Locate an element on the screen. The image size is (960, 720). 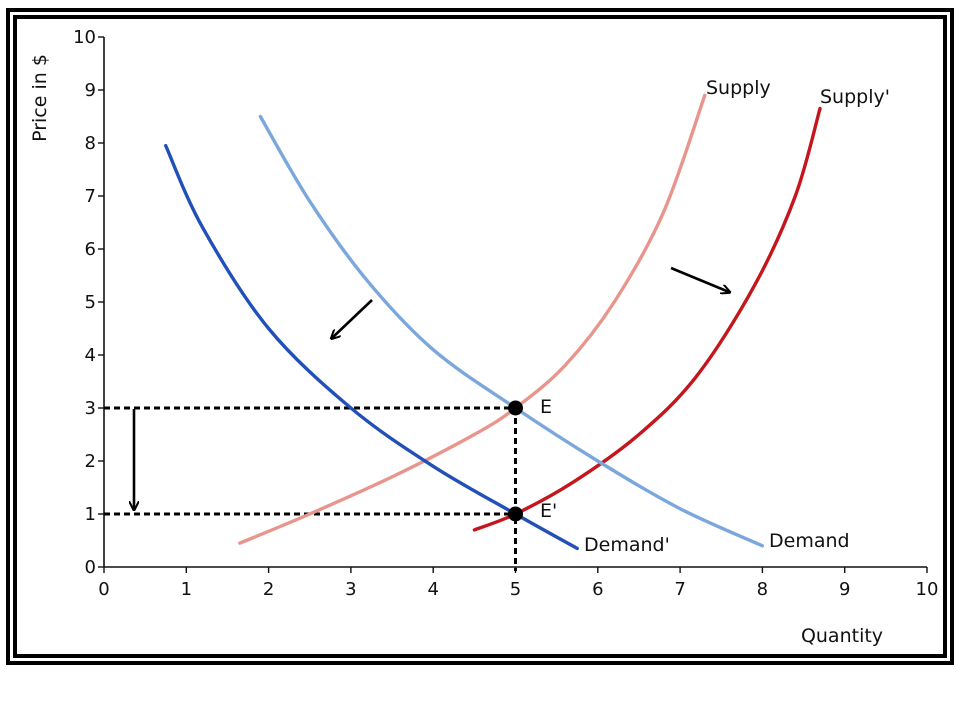
y-tick-label: 5 is located at coordinates (90, 302).